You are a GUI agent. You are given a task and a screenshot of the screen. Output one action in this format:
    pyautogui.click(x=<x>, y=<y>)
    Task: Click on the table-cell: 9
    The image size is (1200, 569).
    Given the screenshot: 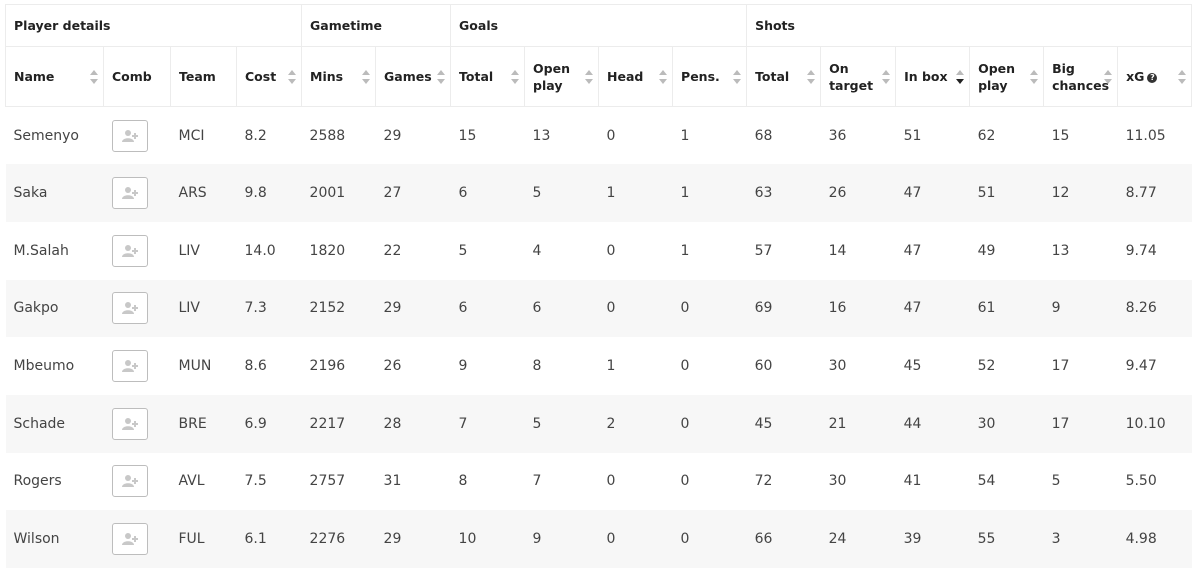 What is the action you would take?
    pyautogui.click(x=463, y=366)
    